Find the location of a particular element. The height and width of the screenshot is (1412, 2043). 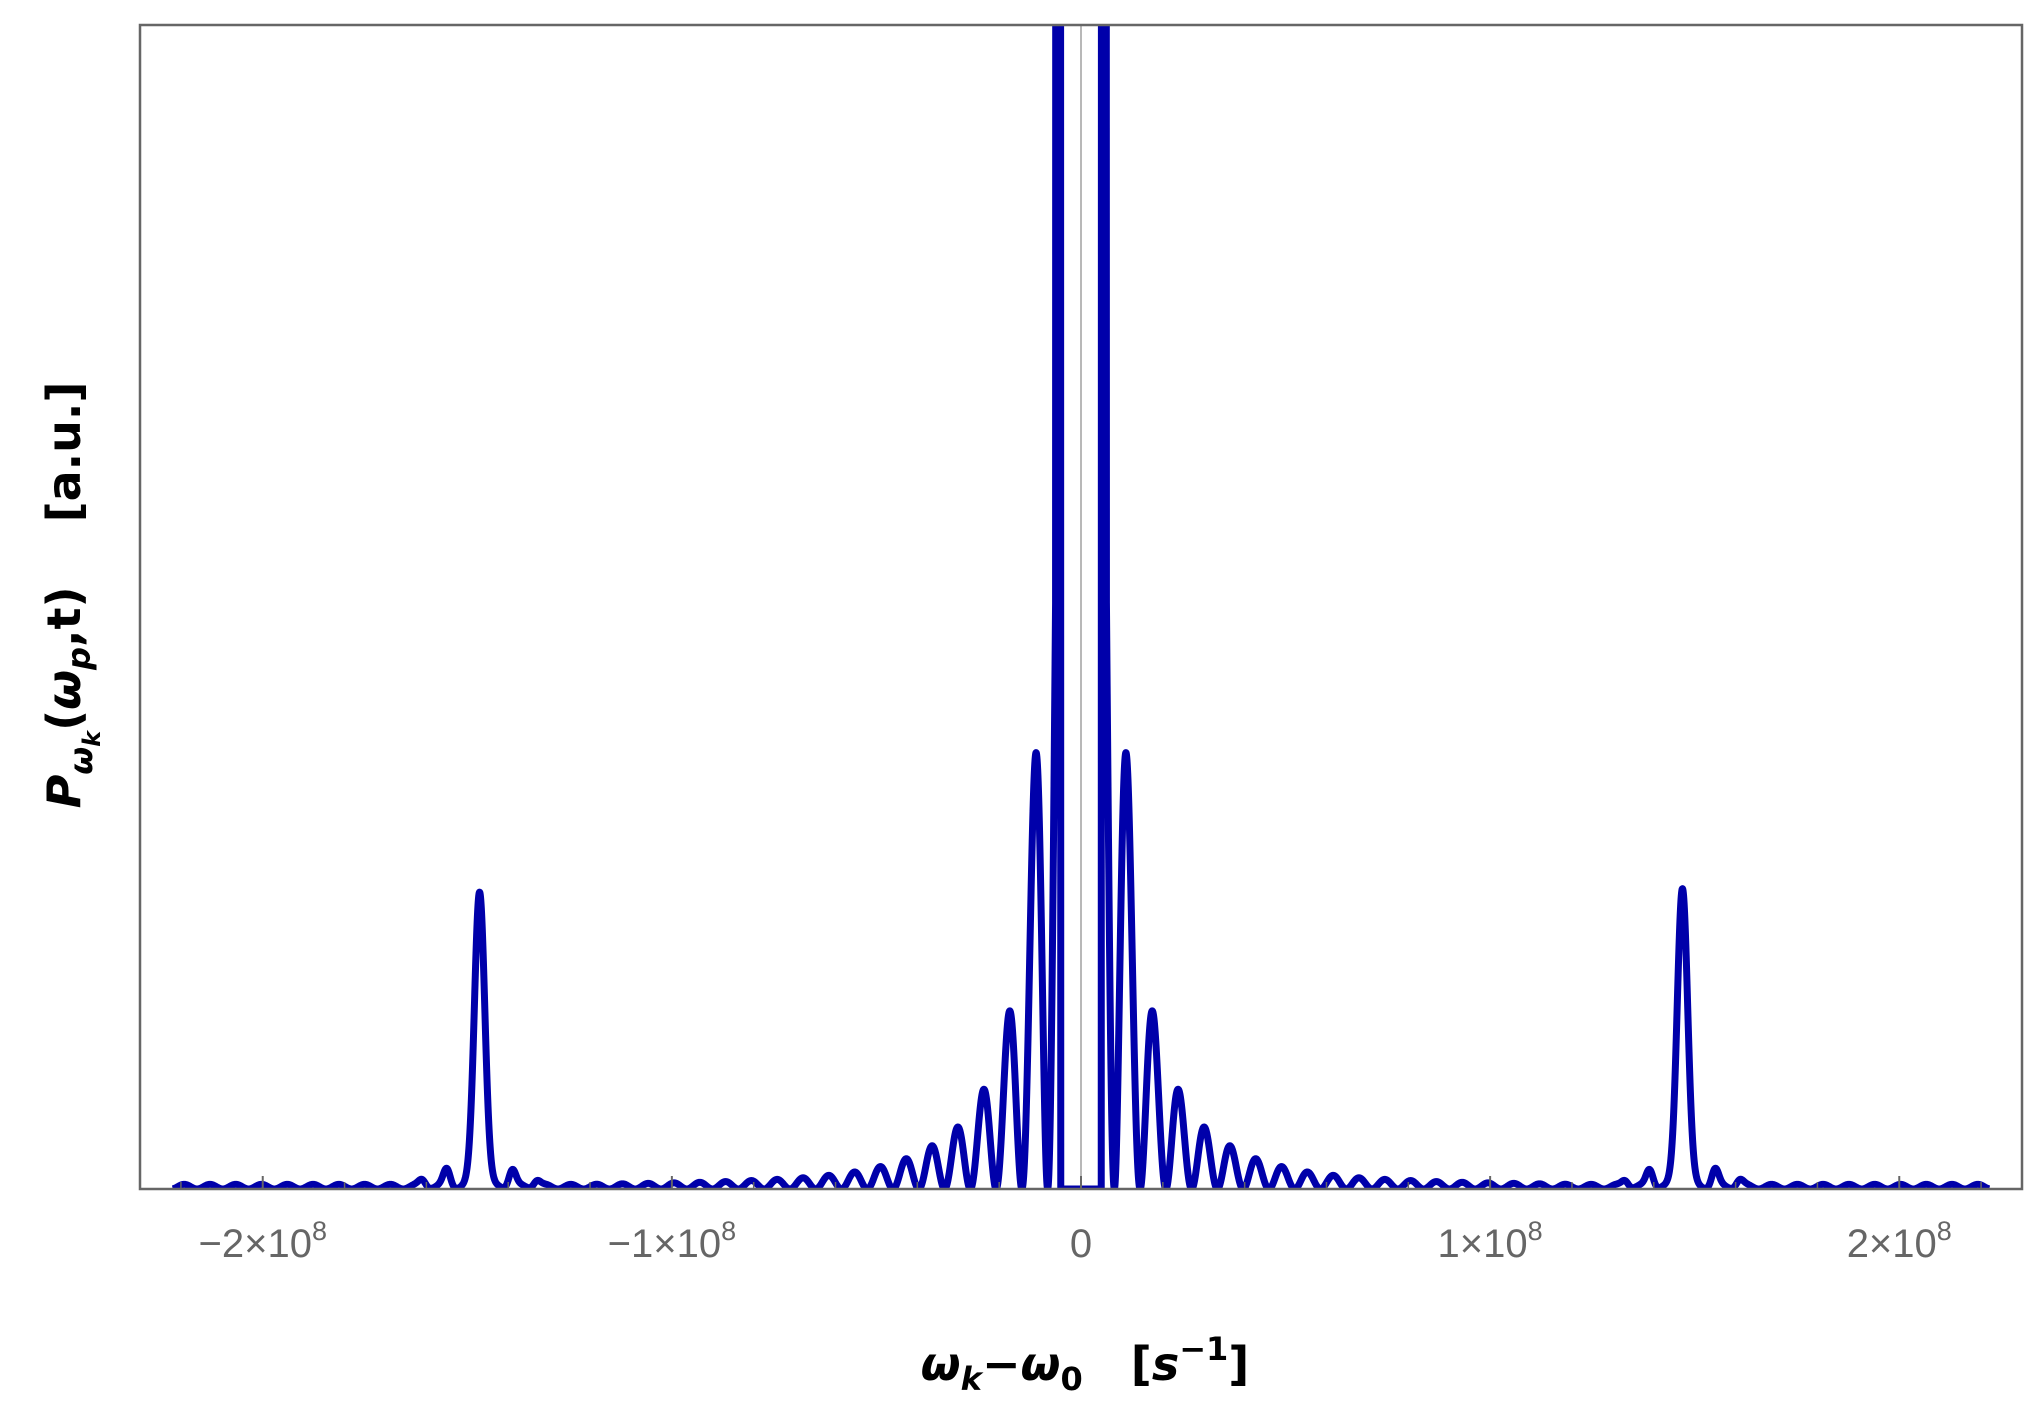

x-tick-label: −2×10⁸ is located at coordinates (262, 1241).